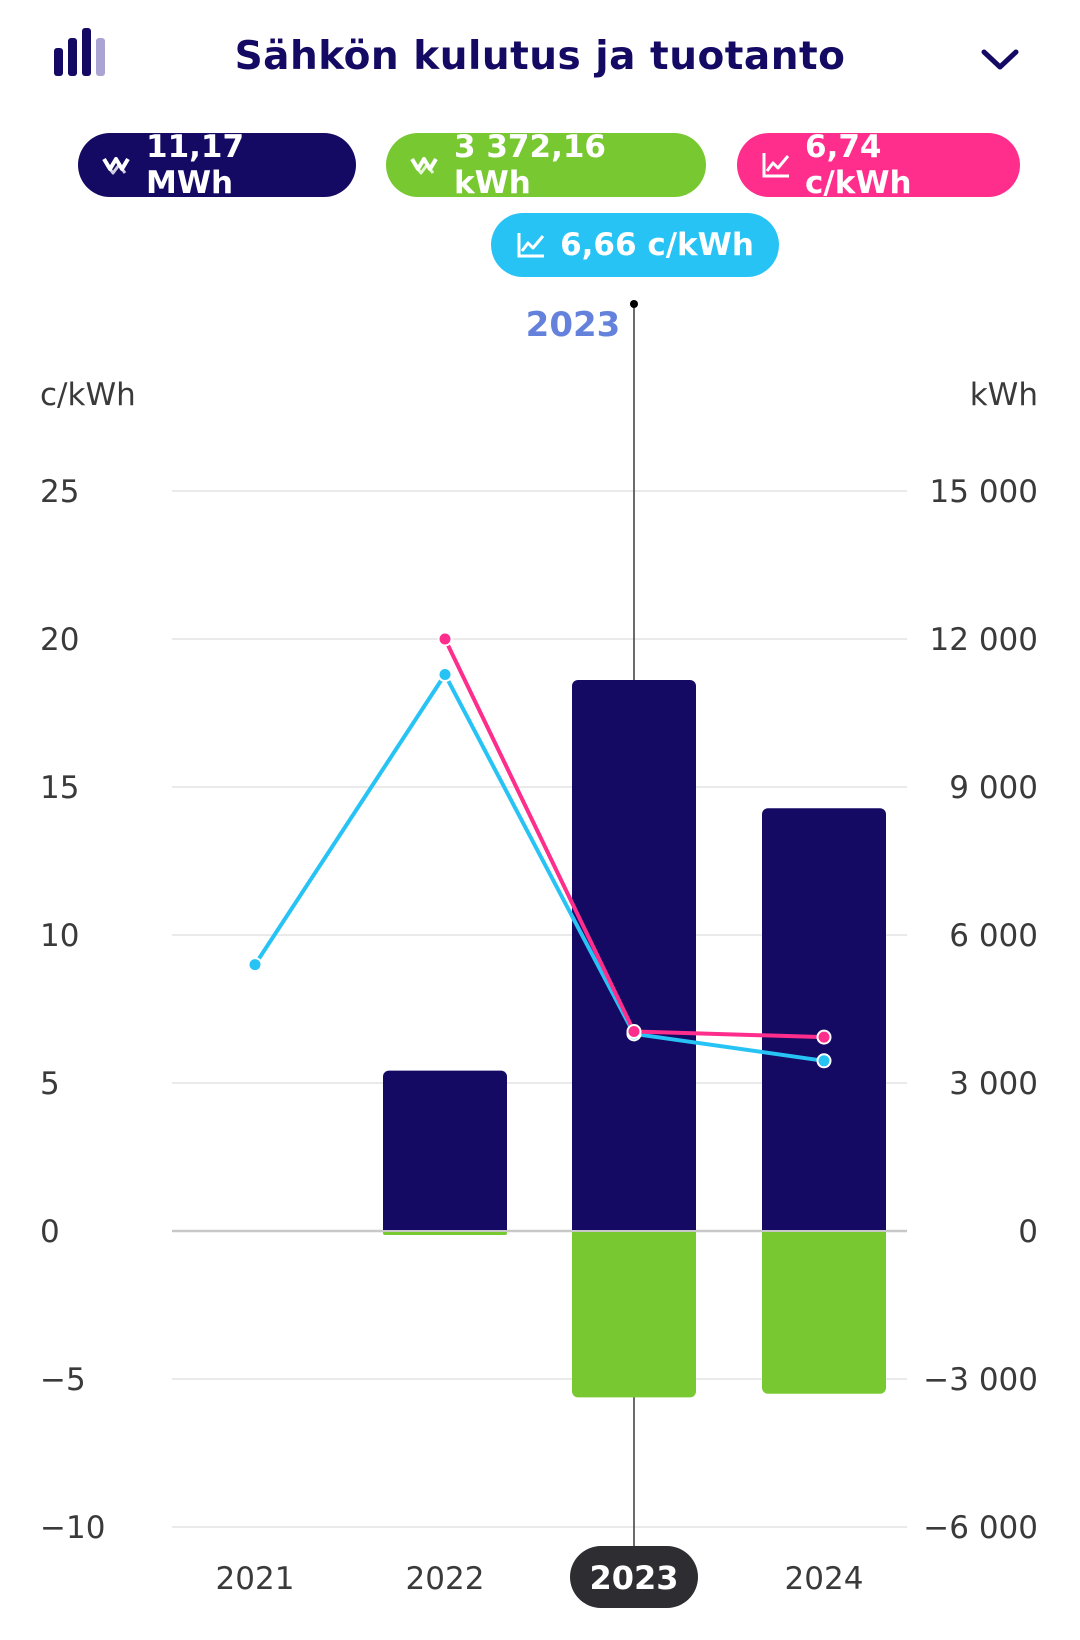 The width and height of the screenshot is (1080, 1640). I want to click on x-axis-tick-label: 2021, so click(255, 1579).